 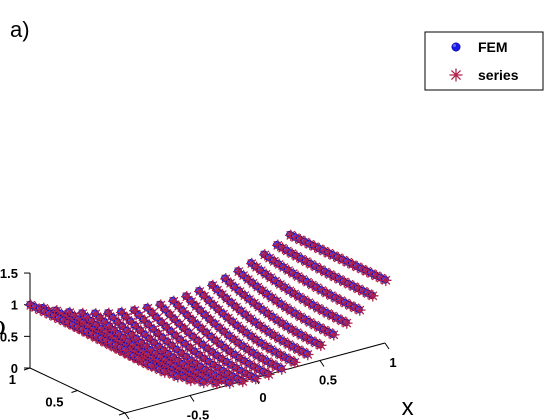 I want to click on legend-box, so click(x=484, y=61).